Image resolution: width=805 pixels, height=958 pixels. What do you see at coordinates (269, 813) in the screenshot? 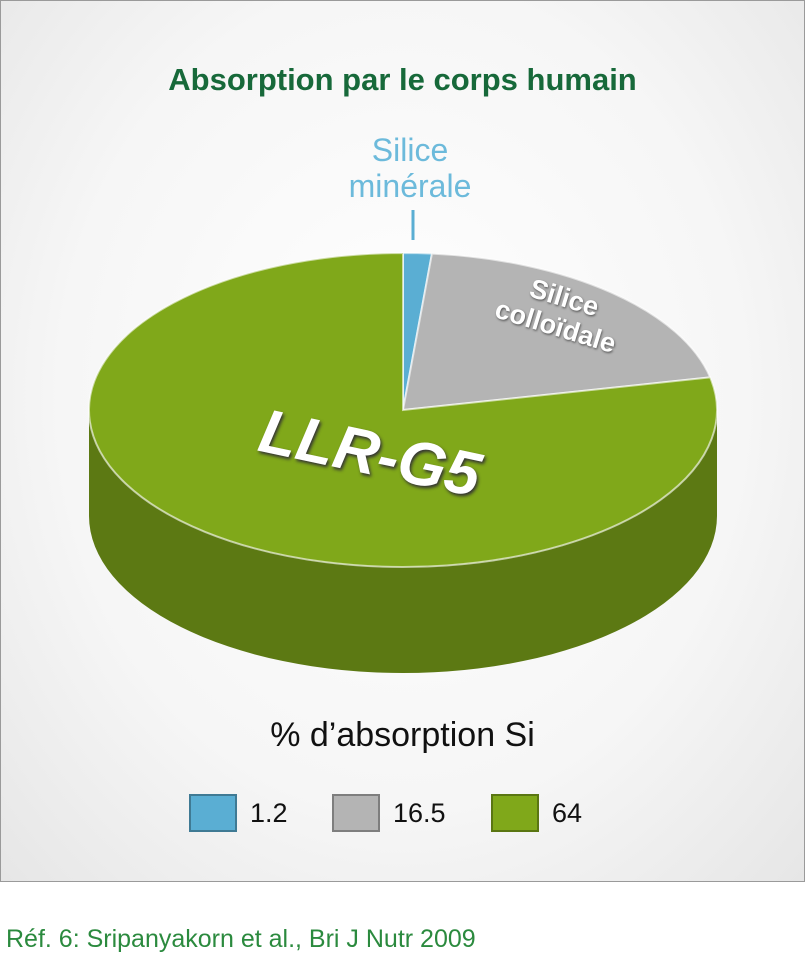
I see `legend-label: 1.2` at bounding box center [269, 813].